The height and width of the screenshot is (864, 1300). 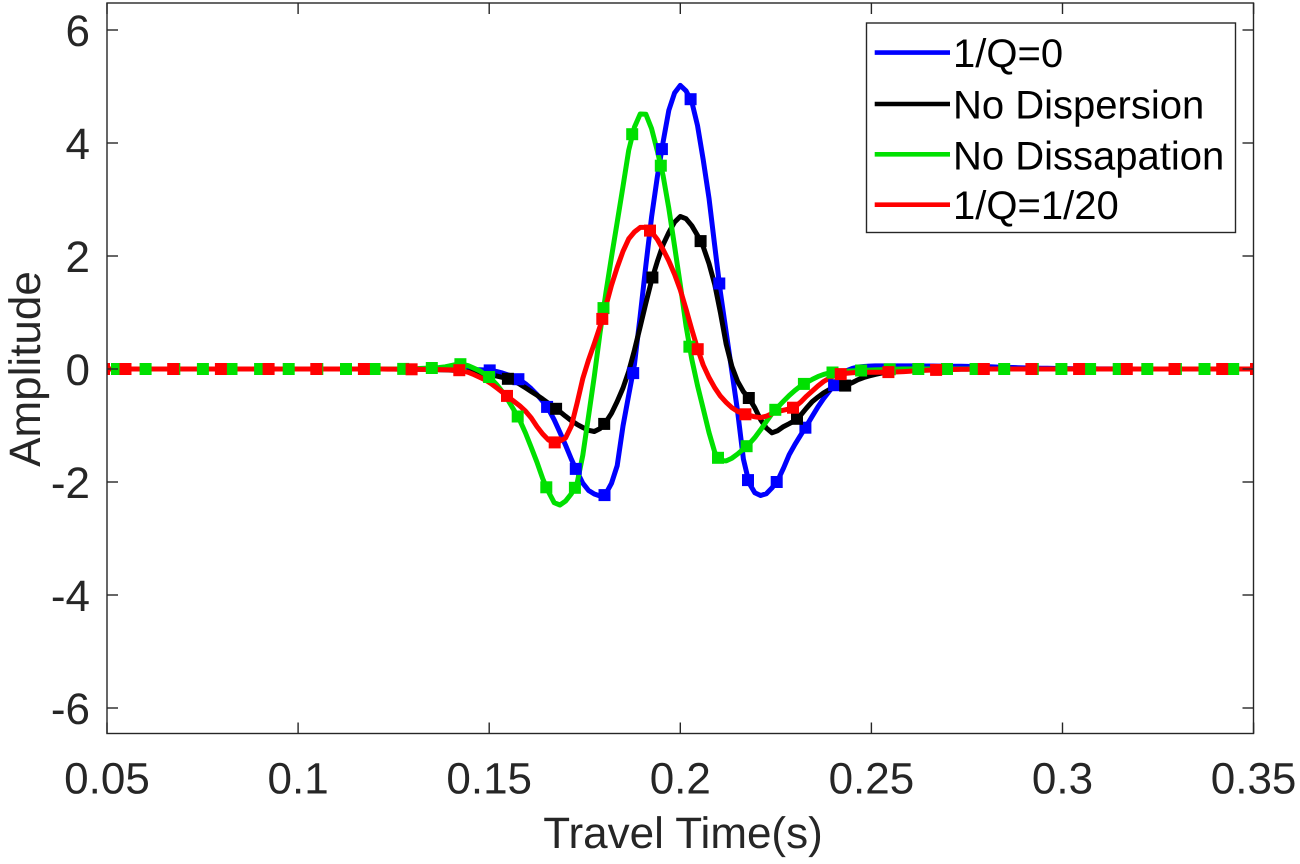 What do you see at coordinates (107, 779) in the screenshot?
I see `svg-text: 0.05` at bounding box center [107, 779].